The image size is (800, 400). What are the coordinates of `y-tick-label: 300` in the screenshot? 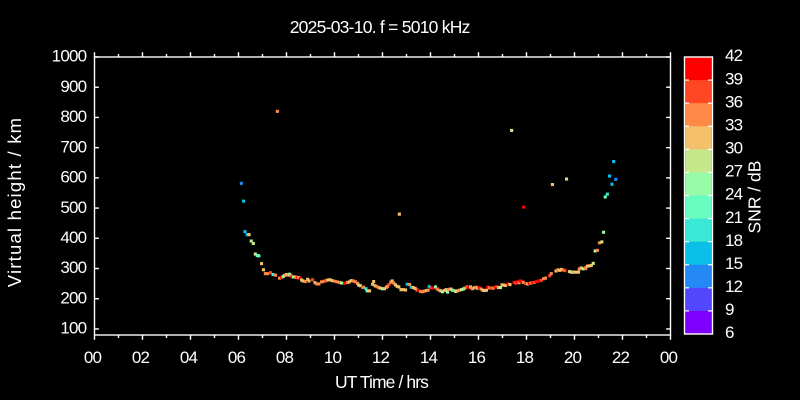 It's located at (73, 267).